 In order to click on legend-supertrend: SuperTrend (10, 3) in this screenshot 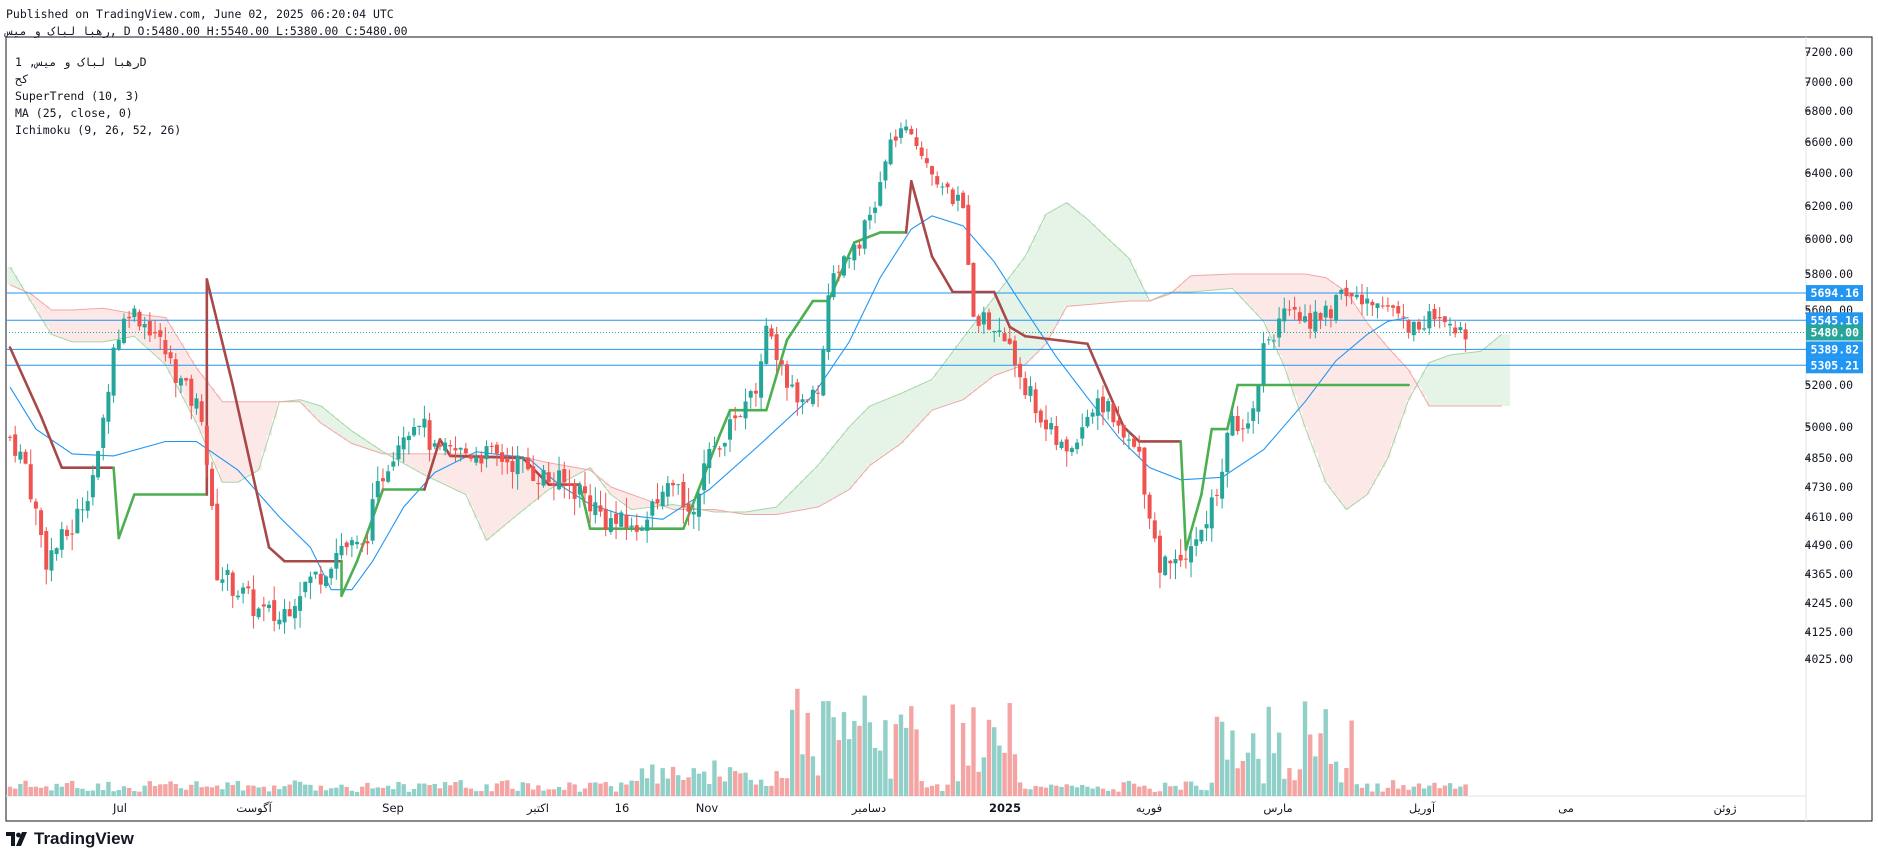, I will do `click(77, 96)`.